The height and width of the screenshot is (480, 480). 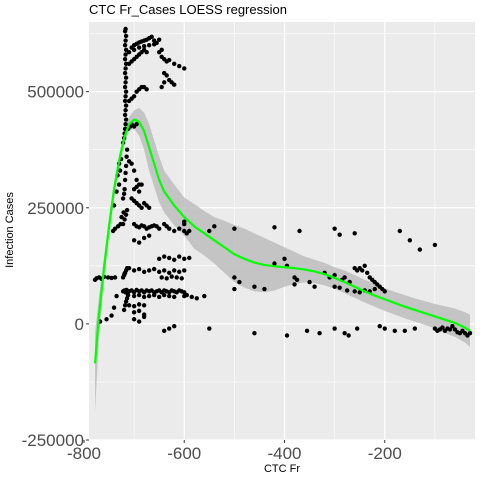 What do you see at coordinates (284, 453) in the screenshot?
I see `x-tick-label: -400` at bounding box center [284, 453].